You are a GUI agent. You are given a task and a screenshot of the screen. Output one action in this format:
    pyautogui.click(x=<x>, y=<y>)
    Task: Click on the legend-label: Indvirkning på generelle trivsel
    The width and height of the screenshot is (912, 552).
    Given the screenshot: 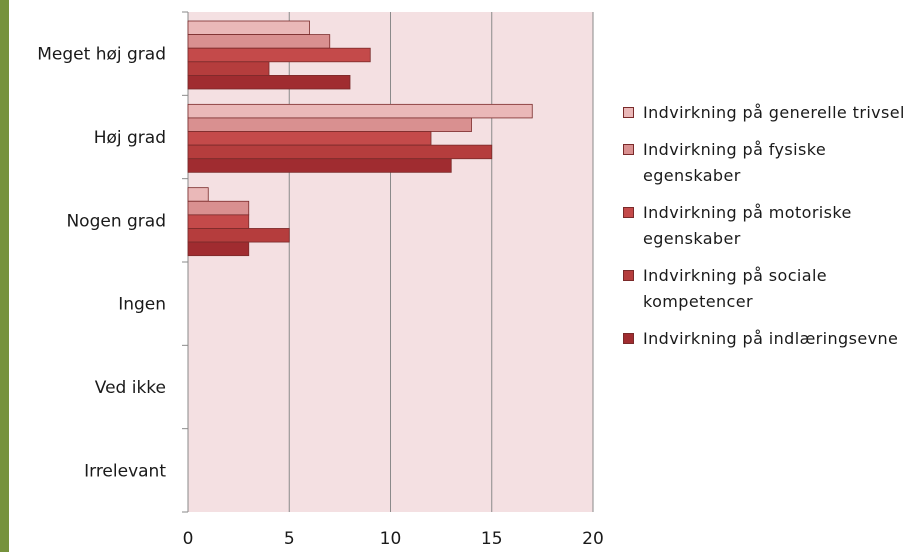 What is the action you would take?
    pyautogui.click(x=774, y=112)
    